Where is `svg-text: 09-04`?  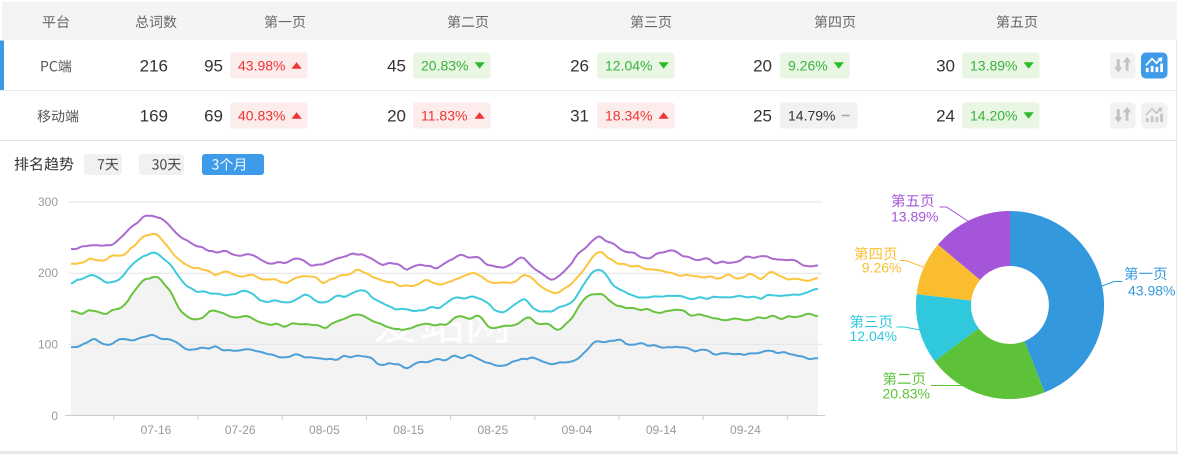 svg-text: 09-04 is located at coordinates (577, 430).